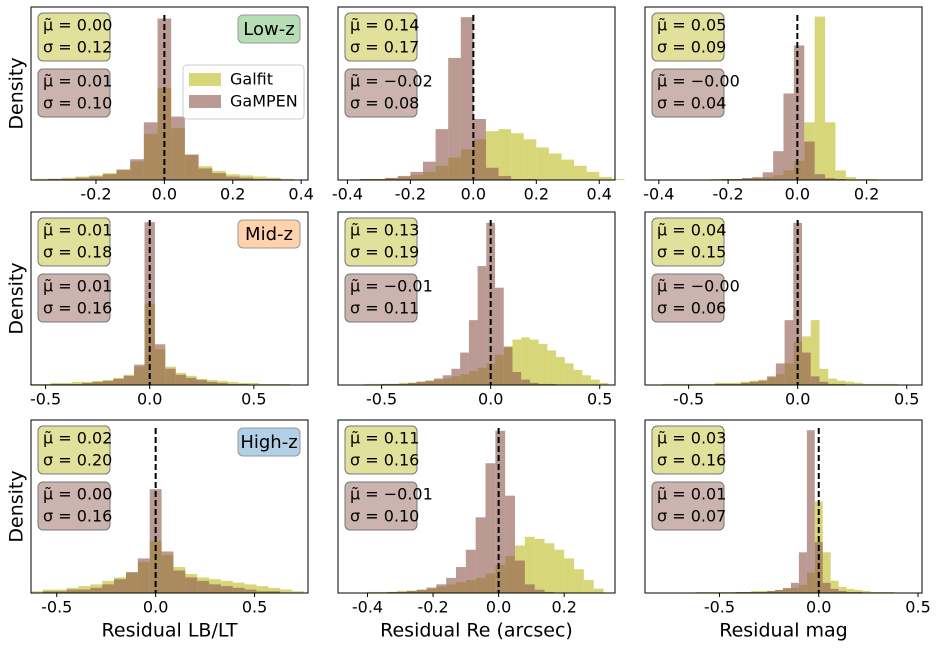 The width and height of the screenshot is (939, 649). Describe the element at coordinates (866, 194) in the screenshot. I see `x-tick-label: 0.2` at that location.